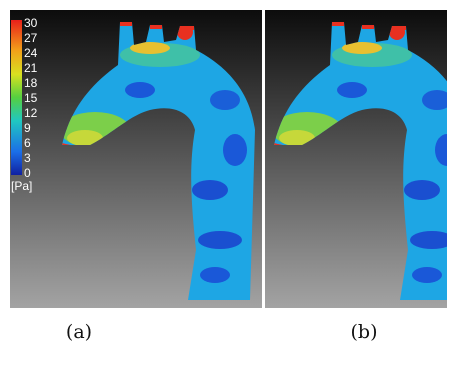  Describe the element at coordinates (27, 173) in the screenshot. I see `colorbar-tick-label: 0` at that location.